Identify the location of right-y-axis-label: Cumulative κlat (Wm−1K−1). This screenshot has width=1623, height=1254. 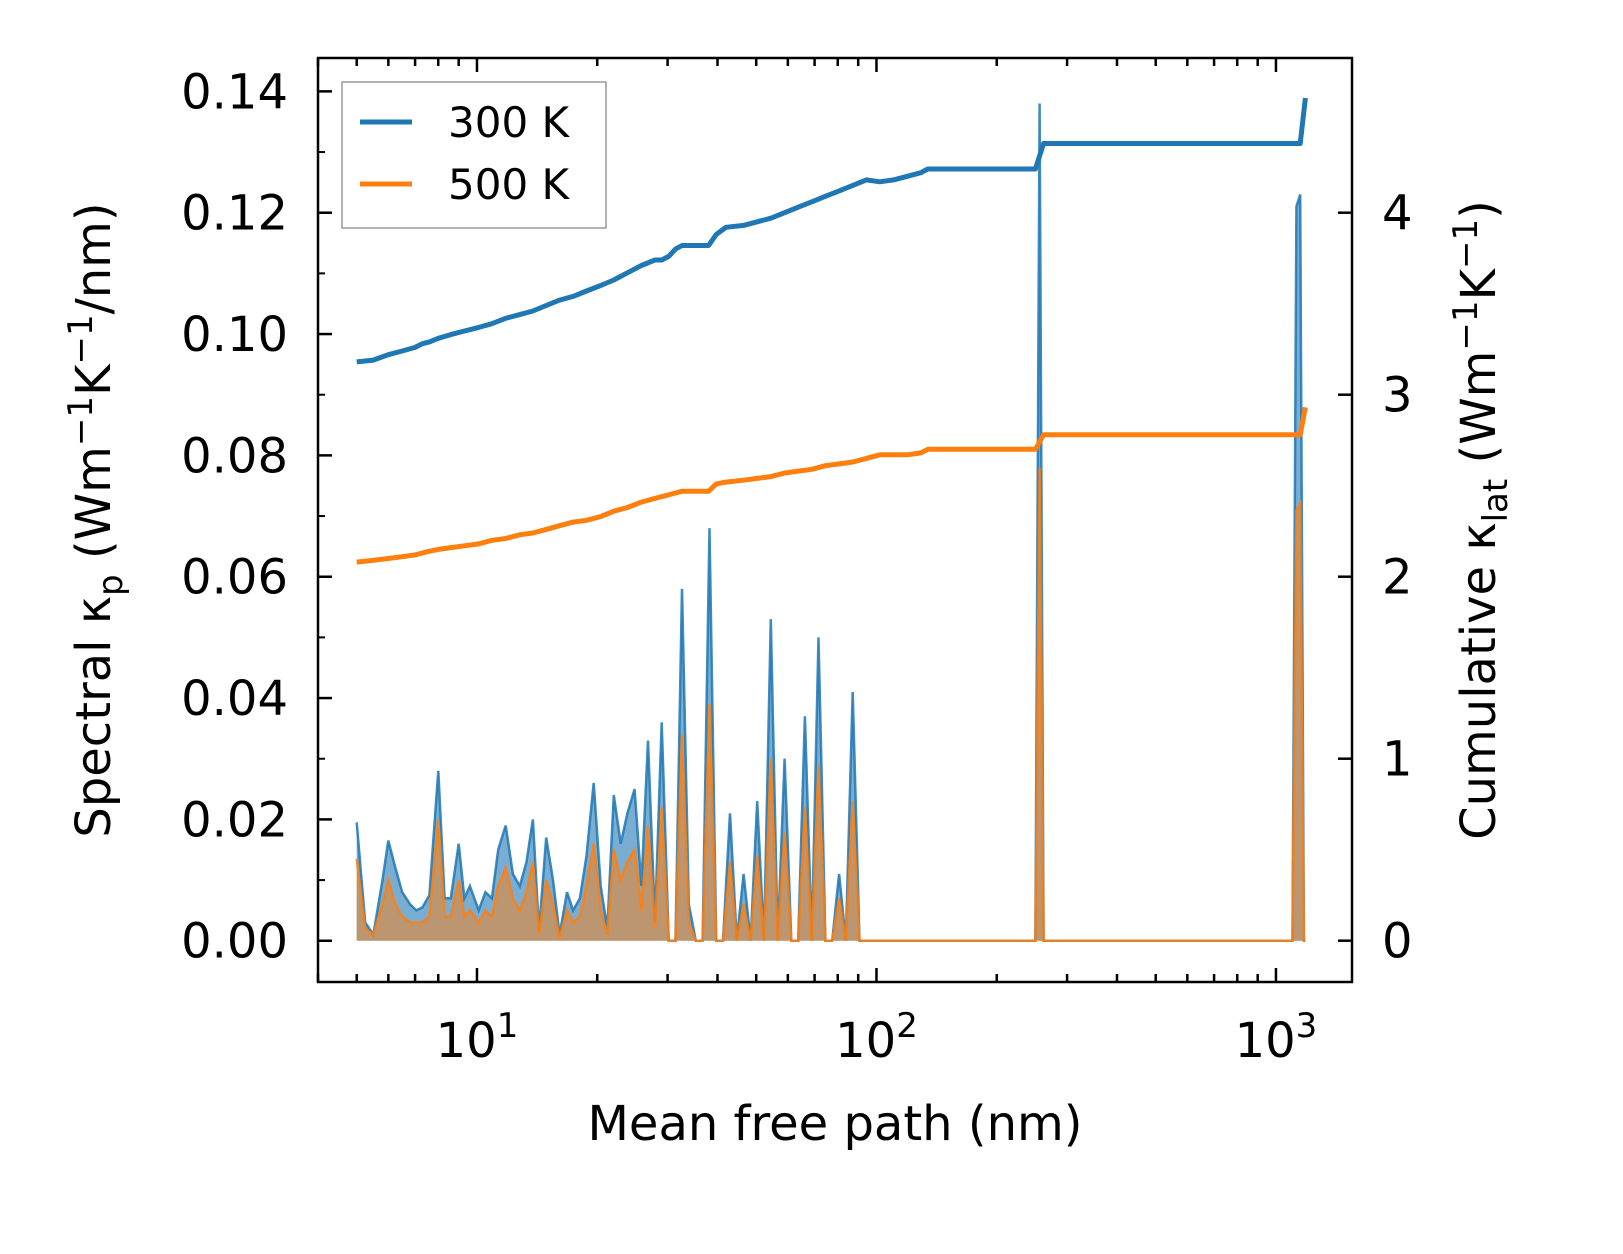
(1481, 520).